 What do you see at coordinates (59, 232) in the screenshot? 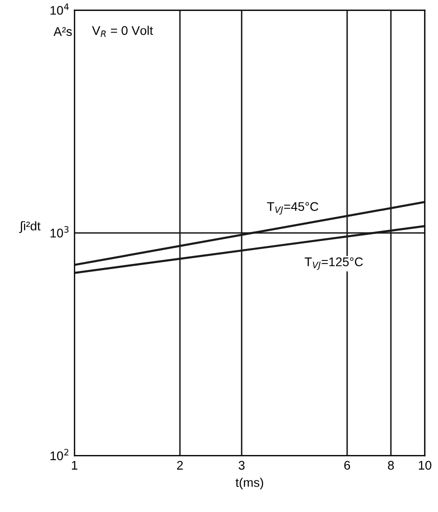
I see `y-tick-label: 10$^{3}$` at bounding box center [59, 232].